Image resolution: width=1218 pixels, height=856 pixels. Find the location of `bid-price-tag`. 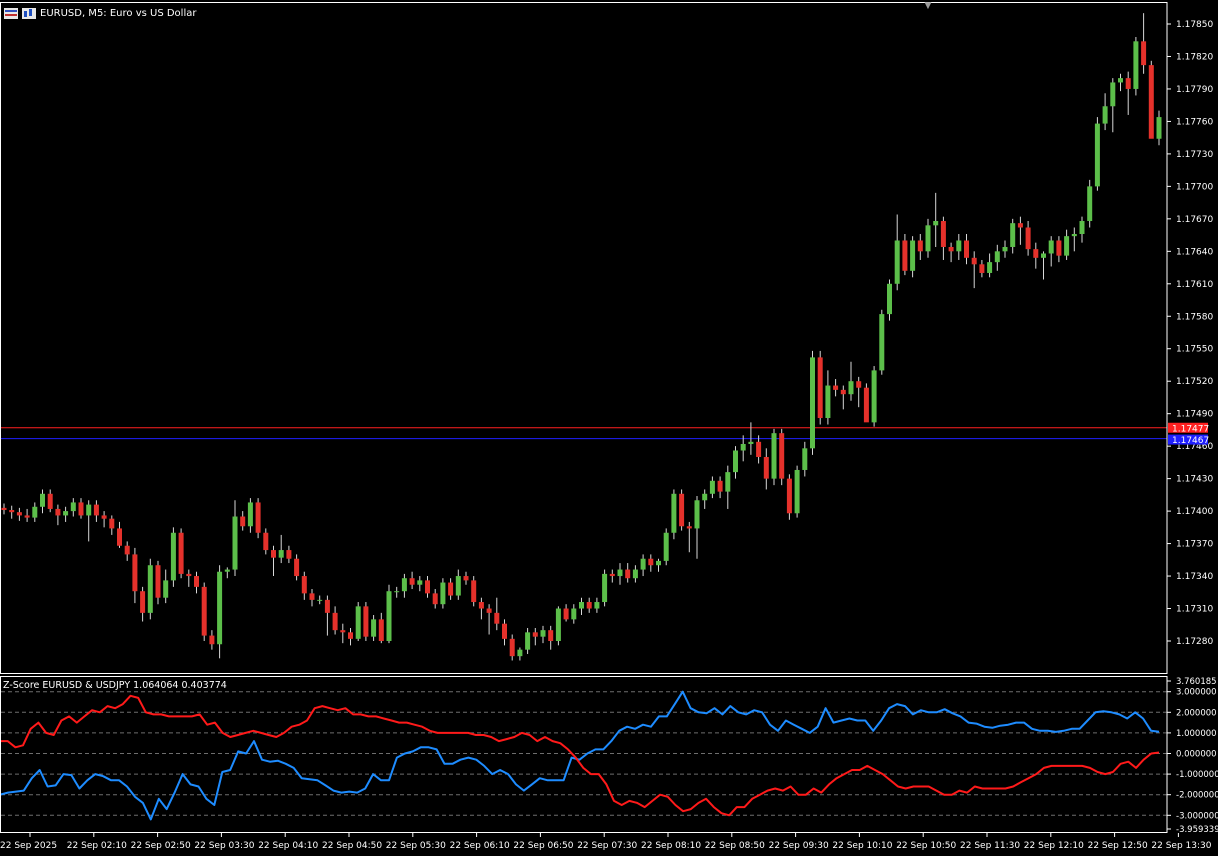

bid-price-tag is located at coordinates (1188, 439).